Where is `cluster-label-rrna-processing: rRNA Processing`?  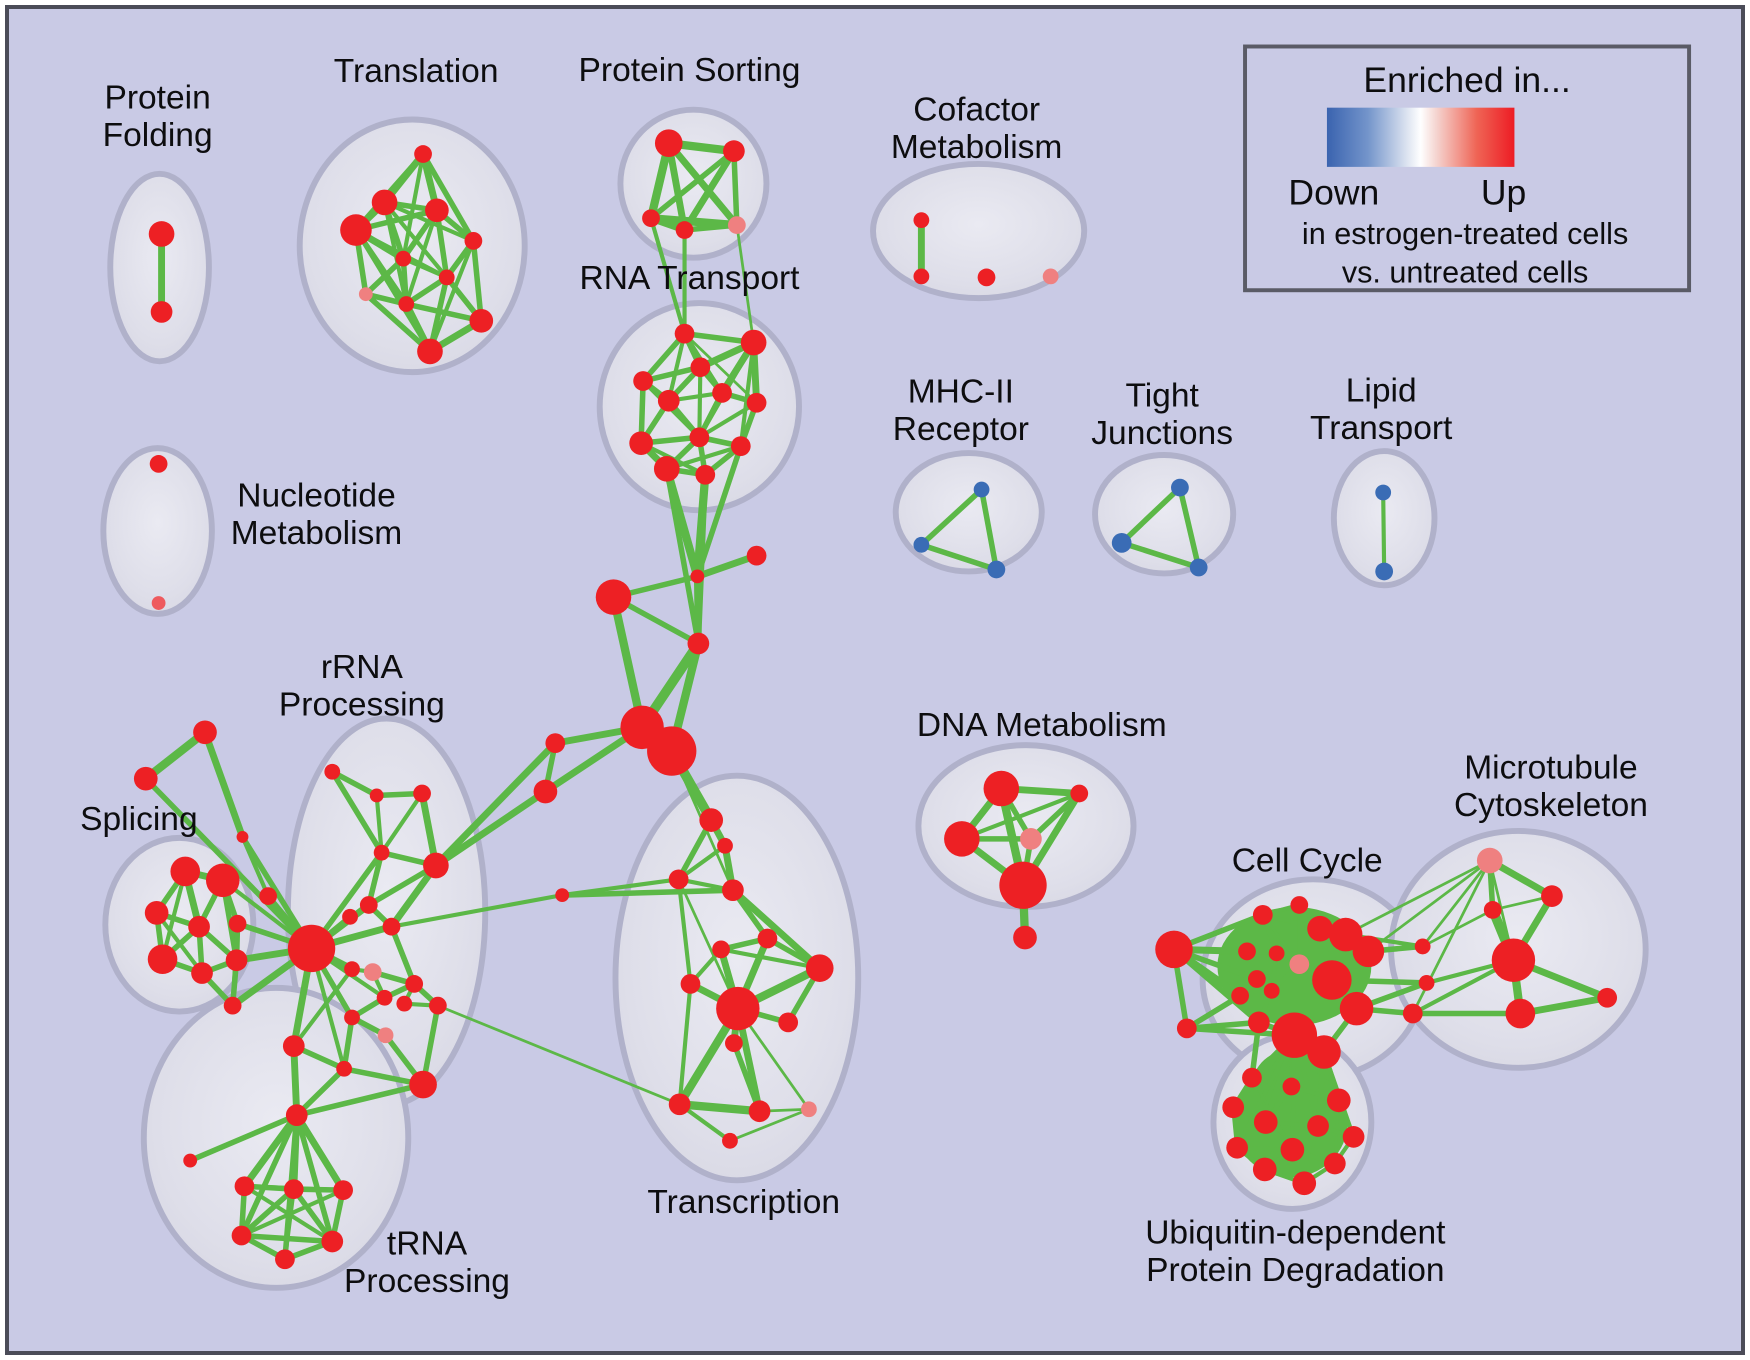
cluster-label-rrna-processing: rRNA Processing is located at coordinates (362, 686).